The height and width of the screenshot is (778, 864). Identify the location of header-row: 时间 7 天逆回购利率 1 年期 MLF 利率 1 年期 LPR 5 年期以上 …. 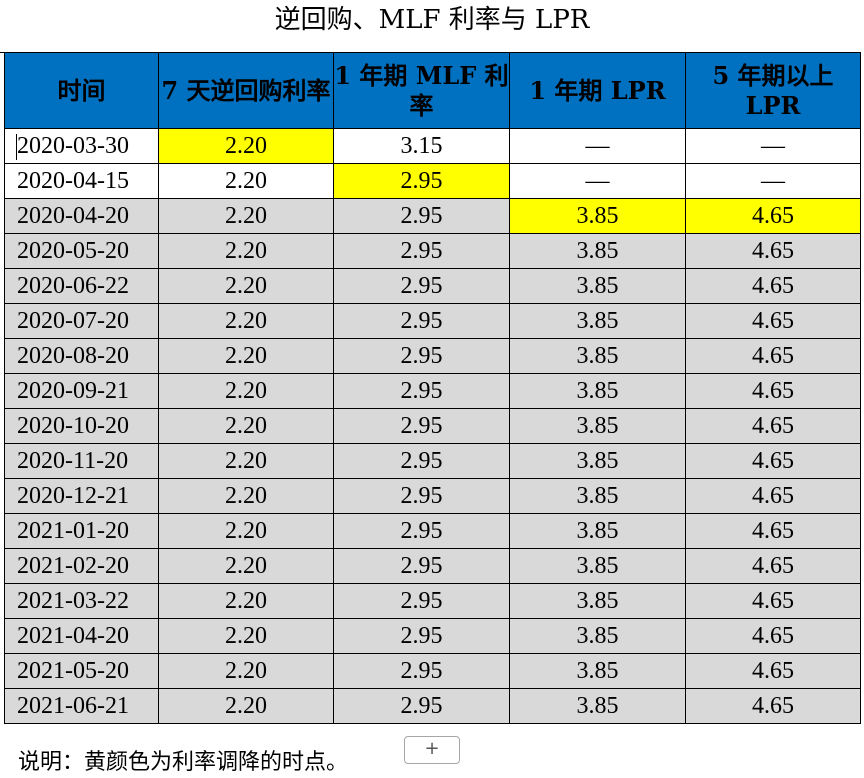
(432, 90).